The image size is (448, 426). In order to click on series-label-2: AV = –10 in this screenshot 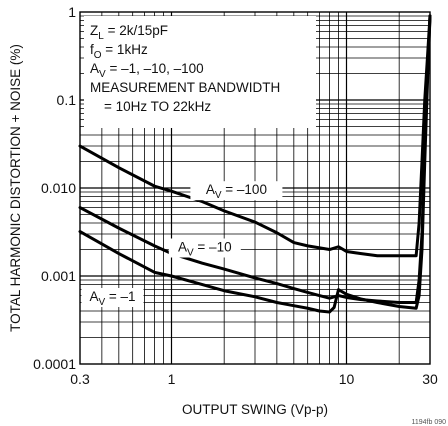, I will do `click(205, 249)`.